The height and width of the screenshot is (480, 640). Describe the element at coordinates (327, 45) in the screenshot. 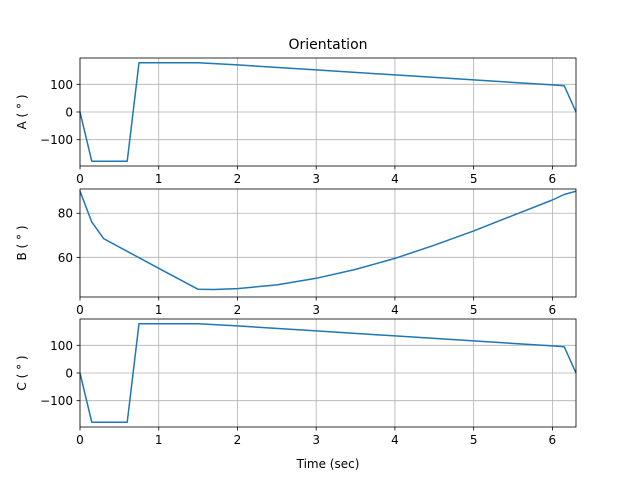

I see `chart-title: Orientation` at that location.